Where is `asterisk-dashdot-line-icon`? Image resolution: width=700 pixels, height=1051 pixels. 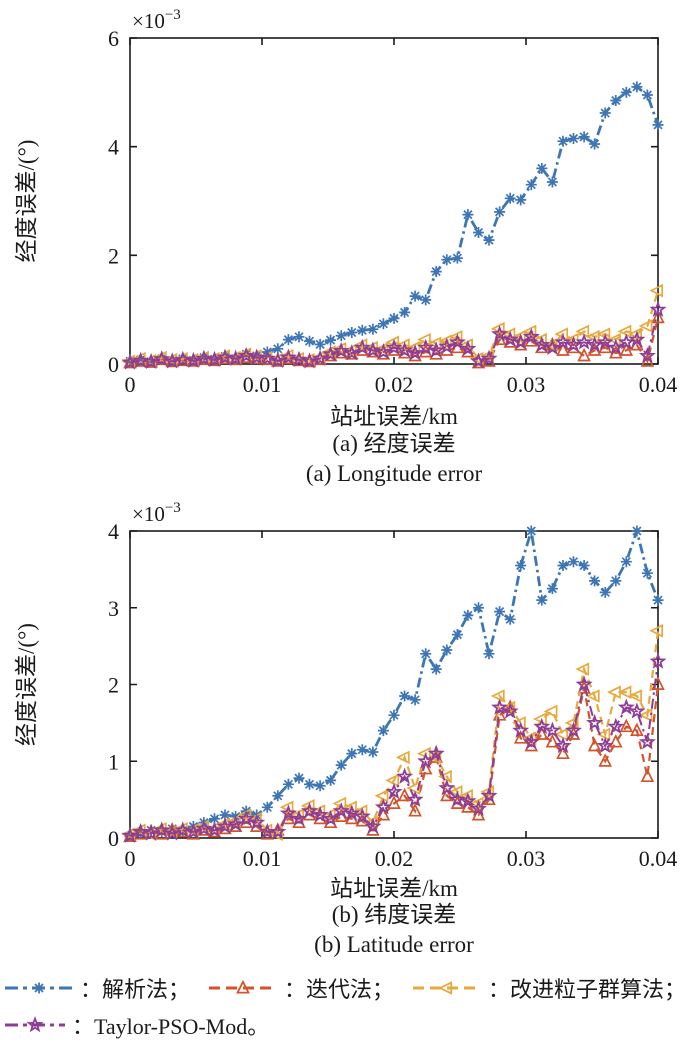
asterisk-dashdot-line-icon is located at coordinates (39, 988).